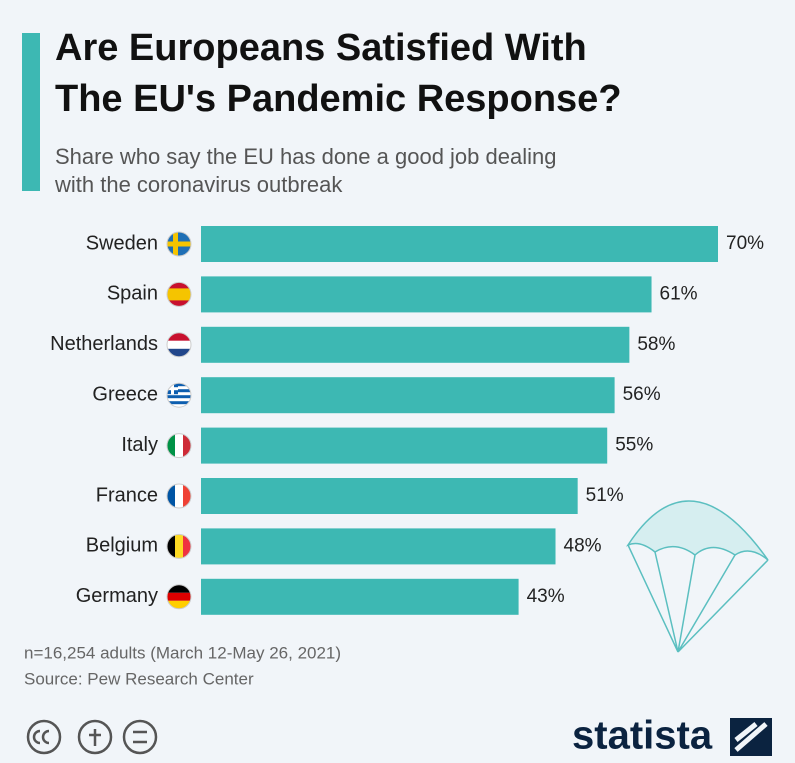 This screenshot has width=795, height=763. I want to click on note: n=16,254 adults (March 12-May 26, 2021), so click(182, 652).